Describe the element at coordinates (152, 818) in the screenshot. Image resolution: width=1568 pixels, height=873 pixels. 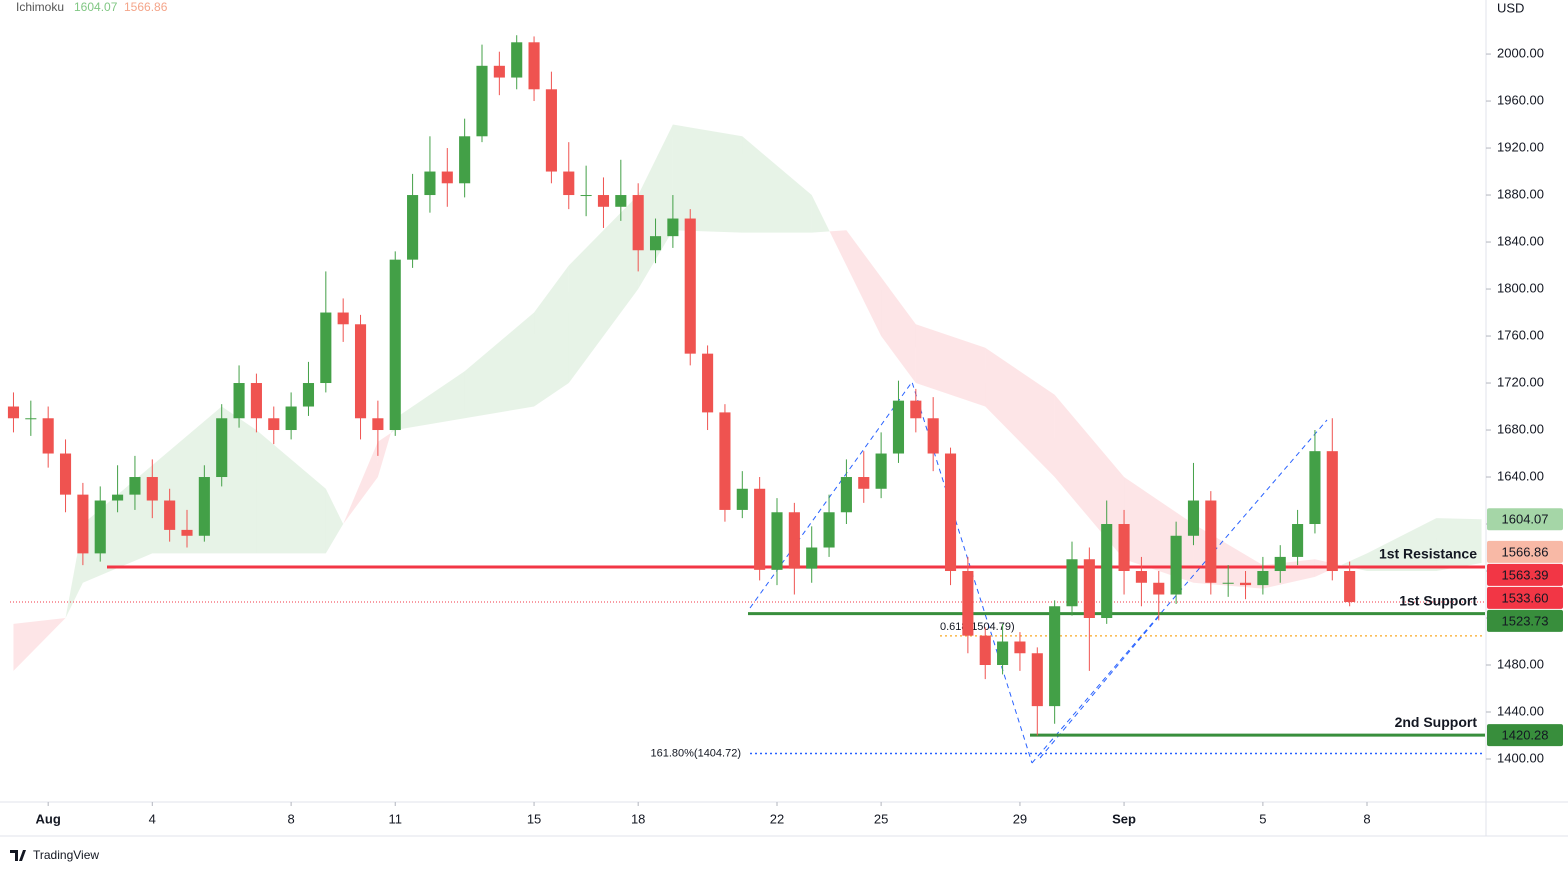
I see `x-tick-label: 4` at that location.